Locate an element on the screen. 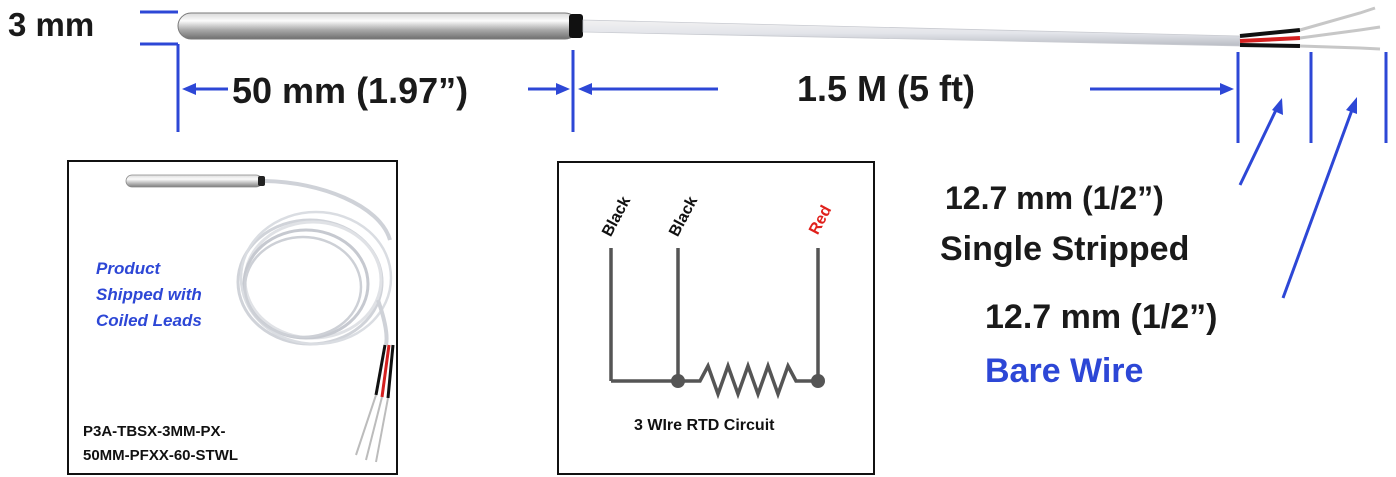 This screenshot has height=477, width=1396. probe-sheath is located at coordinates (380, 26).